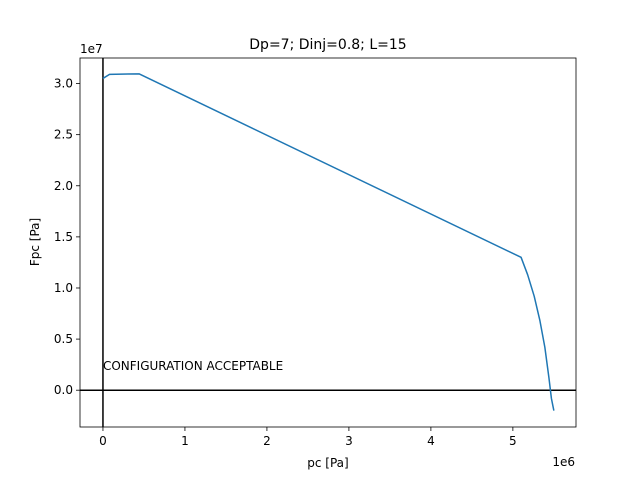 The height and width of the screenshot is (480, 640). I want to click on y-tick-label: 0.5, so click(63, 339).